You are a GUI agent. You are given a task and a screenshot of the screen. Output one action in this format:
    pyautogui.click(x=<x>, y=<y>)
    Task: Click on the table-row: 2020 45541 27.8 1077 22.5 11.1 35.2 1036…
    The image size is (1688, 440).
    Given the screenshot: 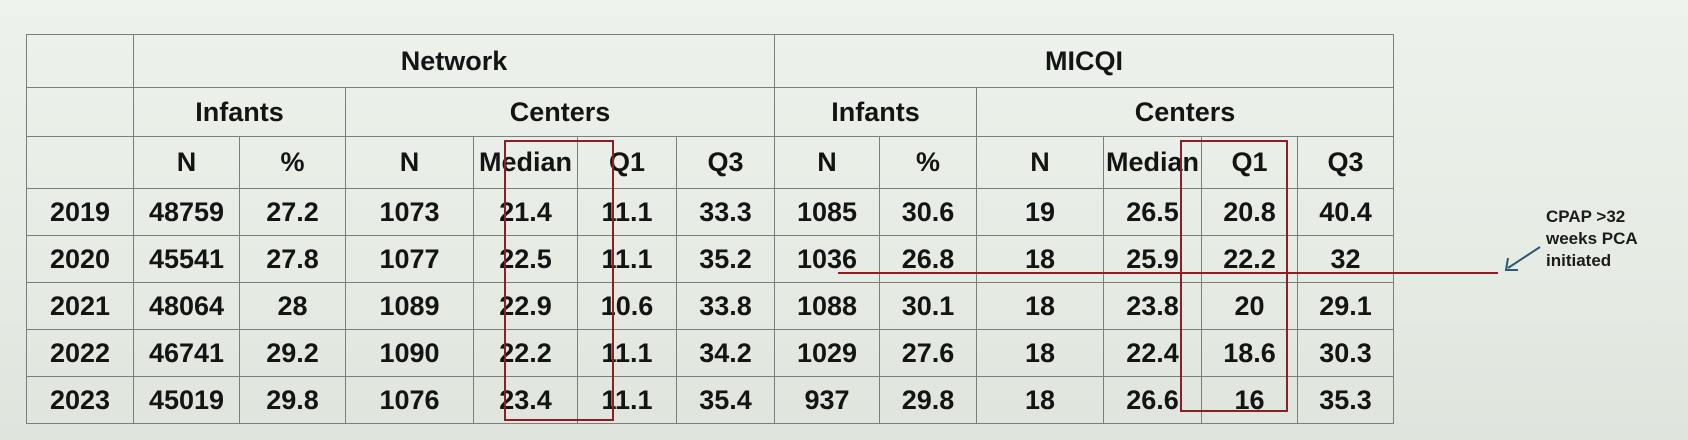 What is the action you would take?
    pyautogui.click(x=710, y=259)
    